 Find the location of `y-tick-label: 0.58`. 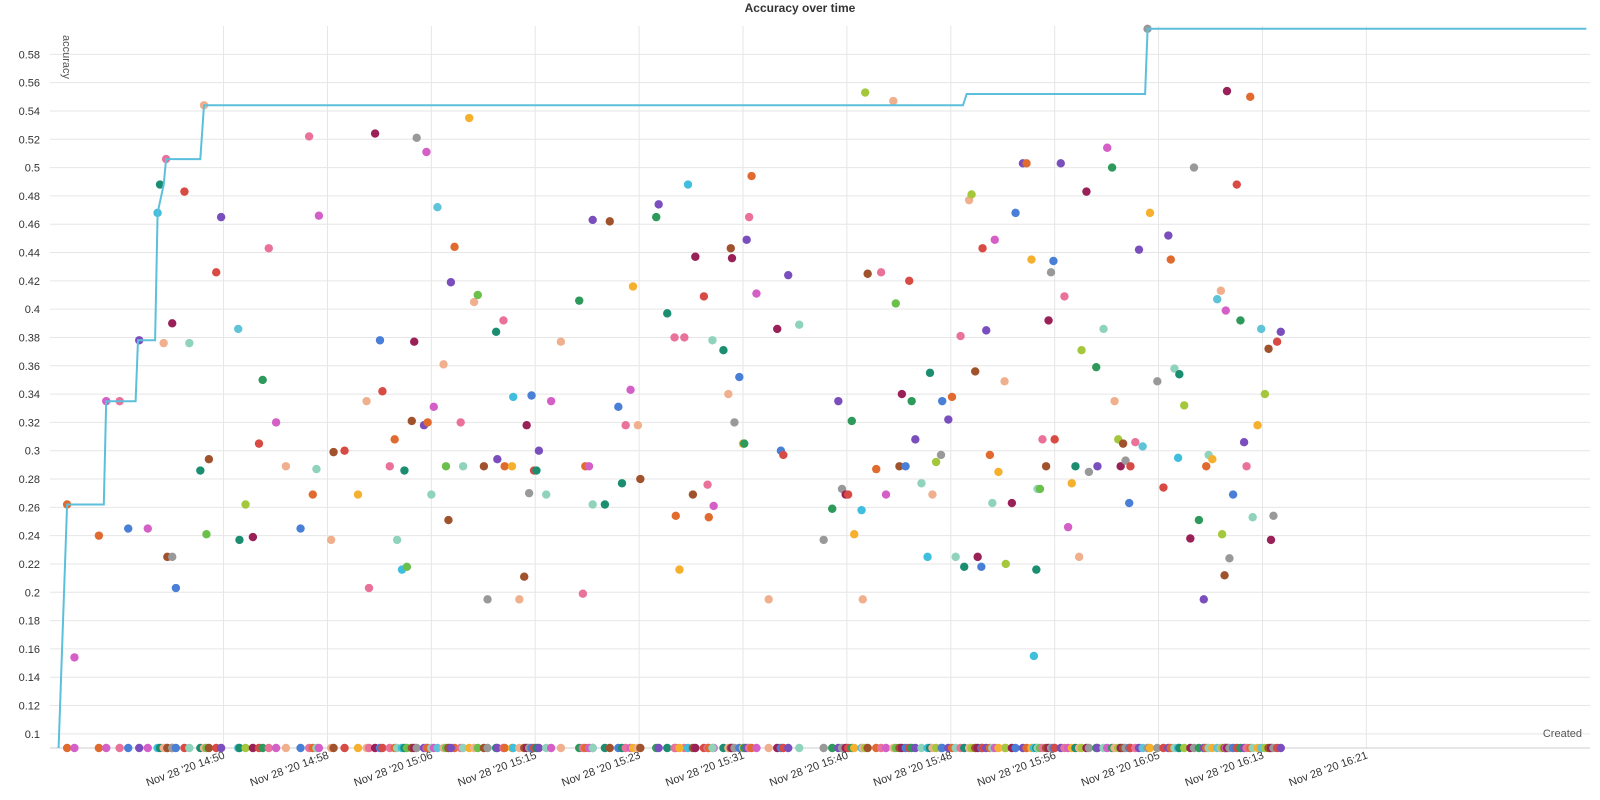

y-tick-label: 0.58 is located at coordinates (29, 55).